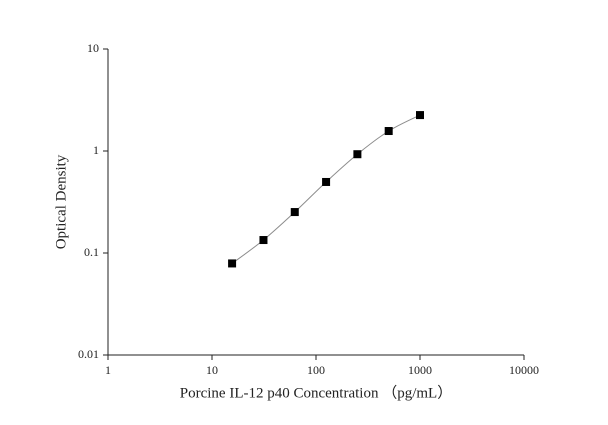 This screenshot has height=425, width=608. What do you see at coordinates (93, 48) in the screenshot?
I see `y-tick-label: 10` at bounding box center [93, 48].